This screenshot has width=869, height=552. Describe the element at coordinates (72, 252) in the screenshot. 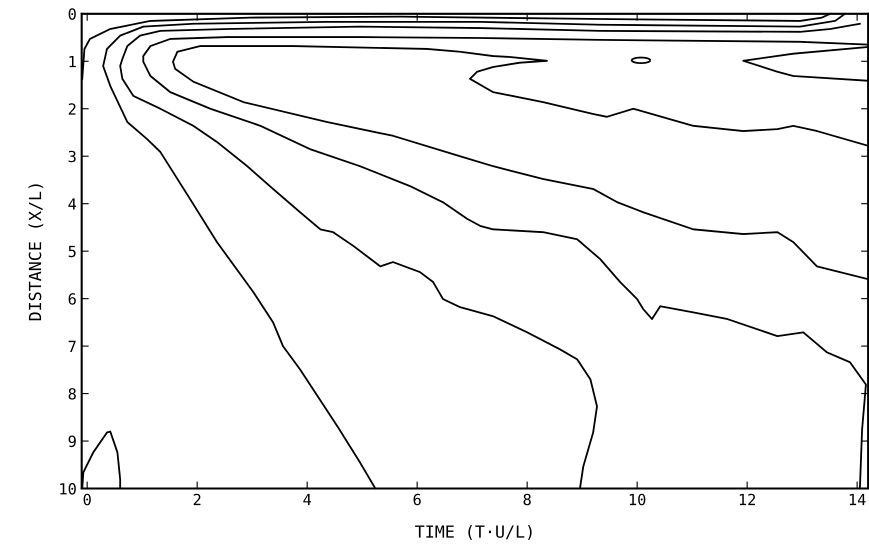

I see `y-tick-label: 5` at that location.